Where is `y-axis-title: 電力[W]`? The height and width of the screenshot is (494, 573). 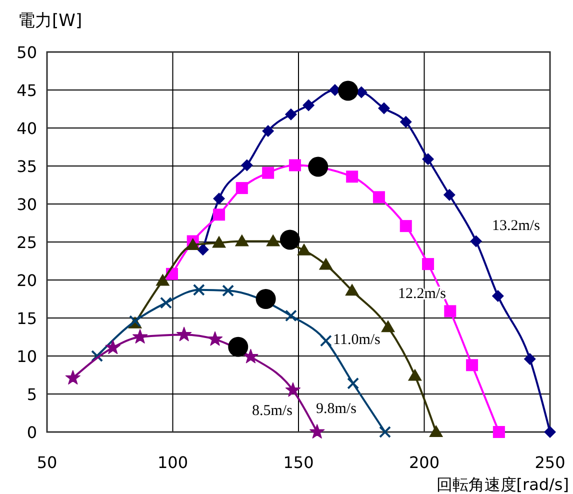 y-axis-title: 電力[W] is located at coordinates (50, 21).